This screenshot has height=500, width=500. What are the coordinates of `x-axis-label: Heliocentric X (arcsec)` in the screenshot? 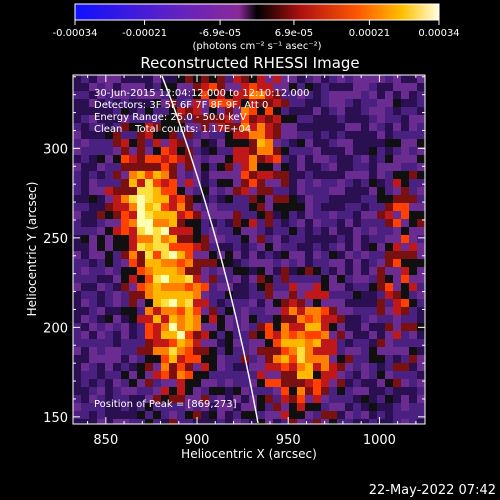 It's located at (249, 454).